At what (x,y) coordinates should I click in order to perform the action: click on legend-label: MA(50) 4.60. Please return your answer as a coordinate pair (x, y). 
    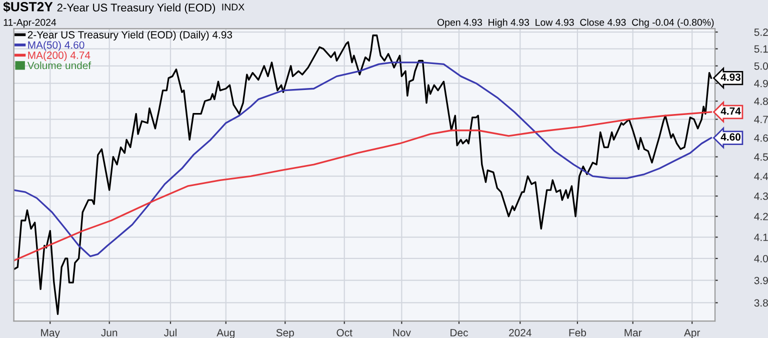
    Looking at the image, I should click on (56, 46).